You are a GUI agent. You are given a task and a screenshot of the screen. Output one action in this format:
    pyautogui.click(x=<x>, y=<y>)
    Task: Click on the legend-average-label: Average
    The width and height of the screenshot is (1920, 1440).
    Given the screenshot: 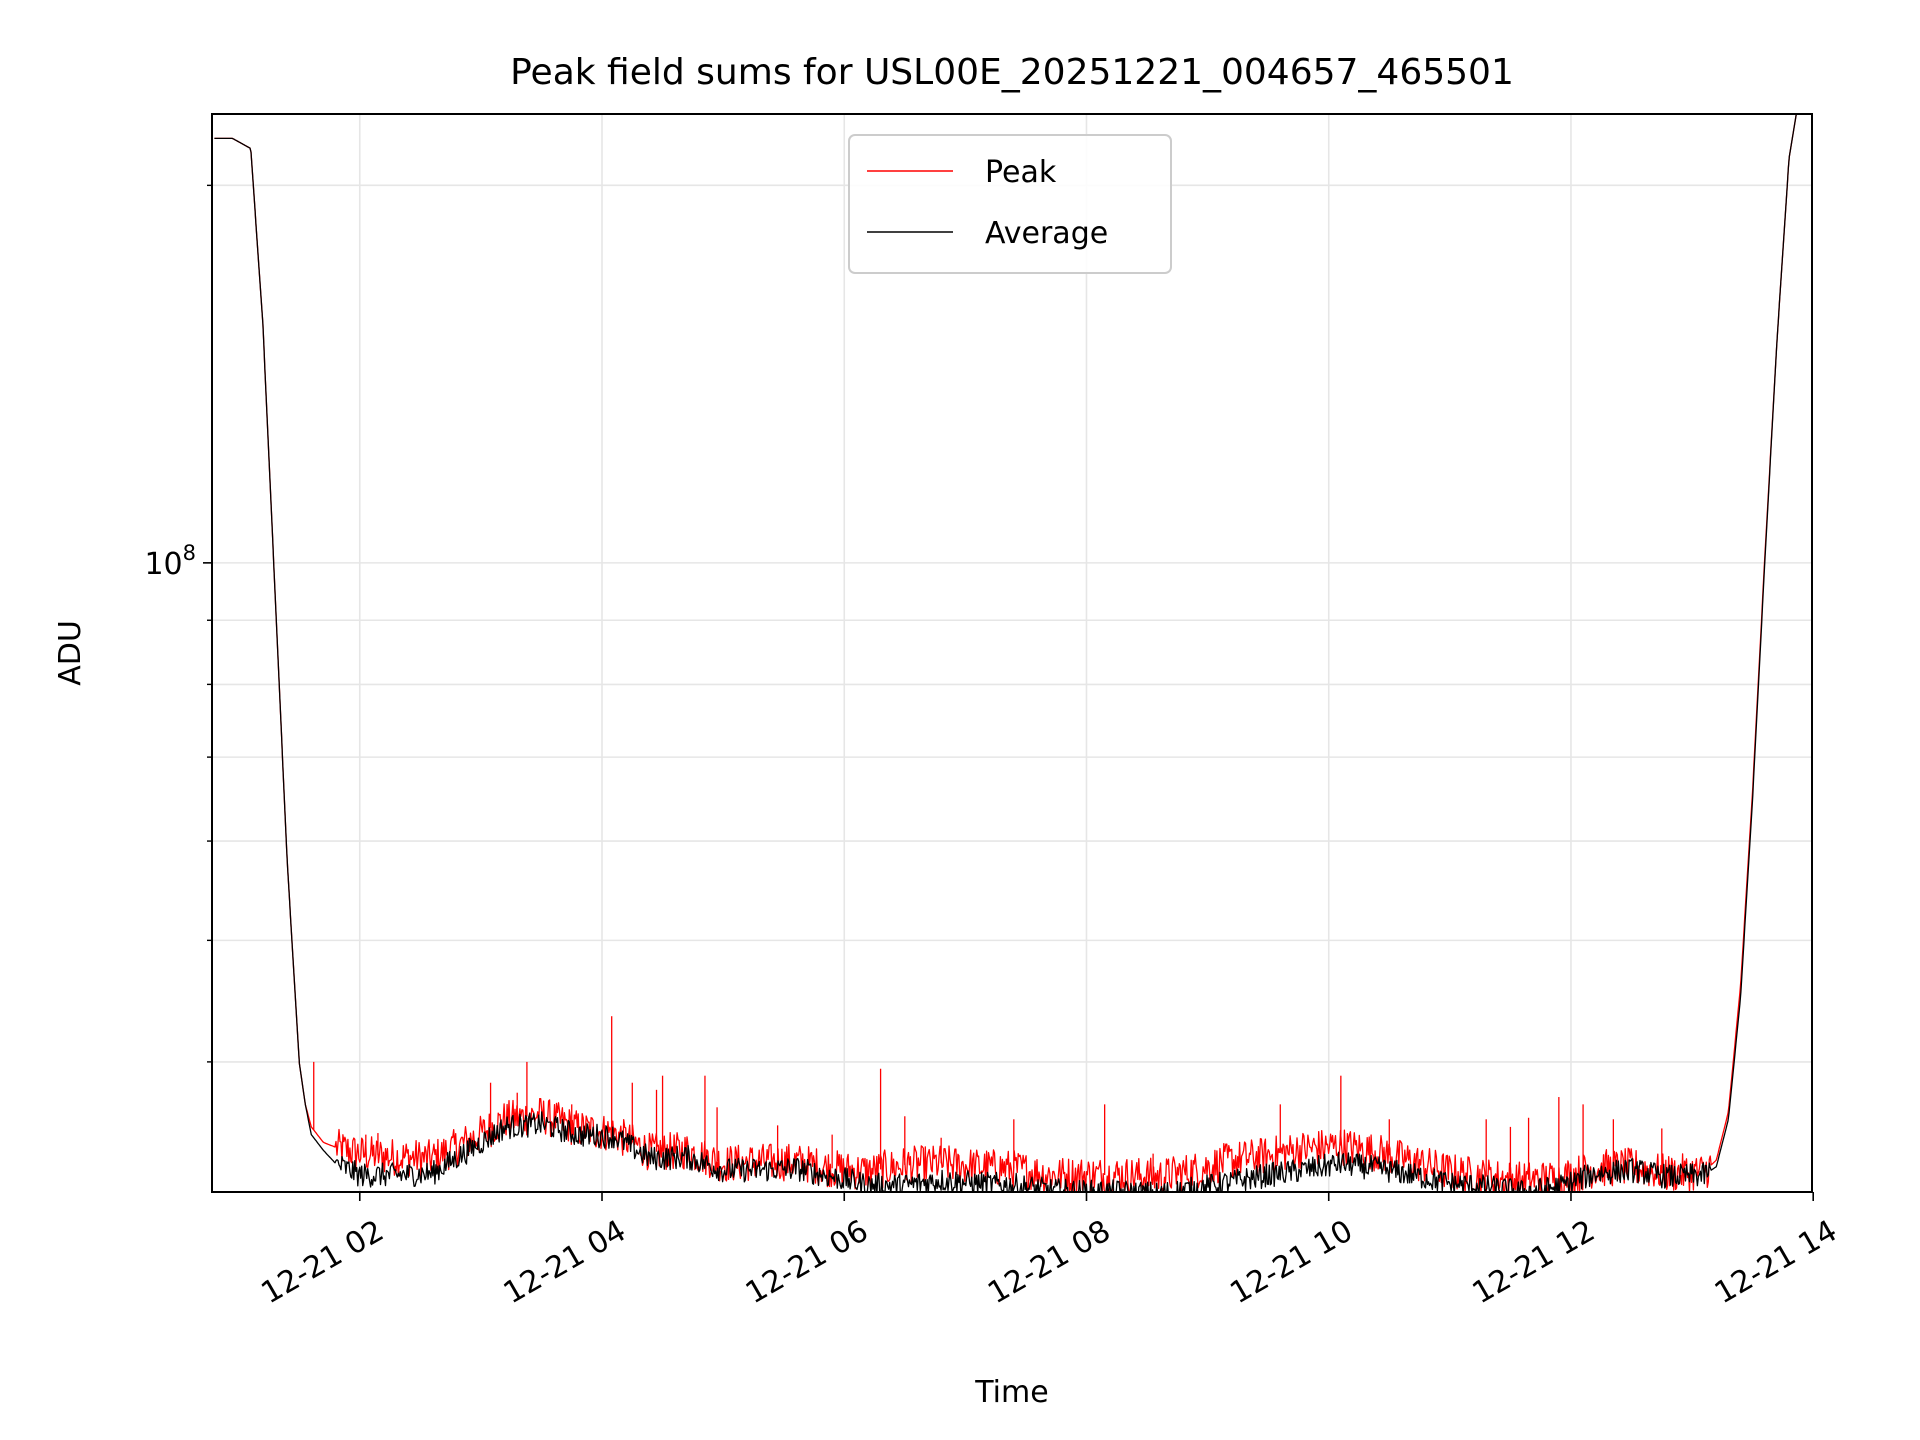 What is the action you would take?
    pyautogui.click(x=1046, y=233)
    